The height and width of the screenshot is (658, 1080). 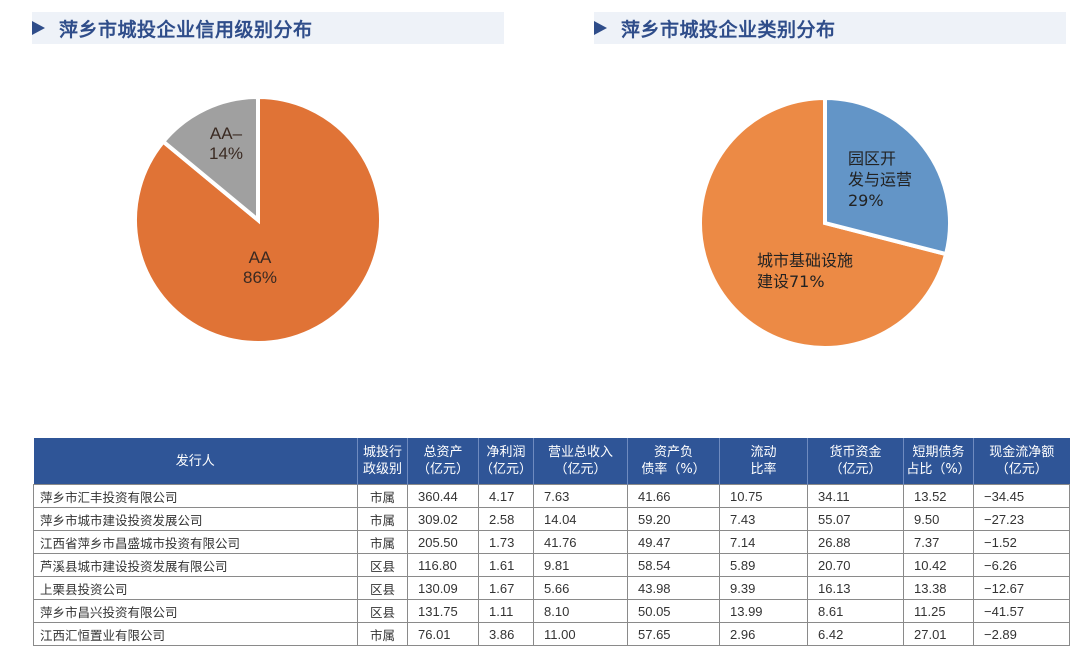 What do you see at coordinates (443, 519) in the screenshot?
I see `value-cell: 309.02` at bounding box center [443, 519].